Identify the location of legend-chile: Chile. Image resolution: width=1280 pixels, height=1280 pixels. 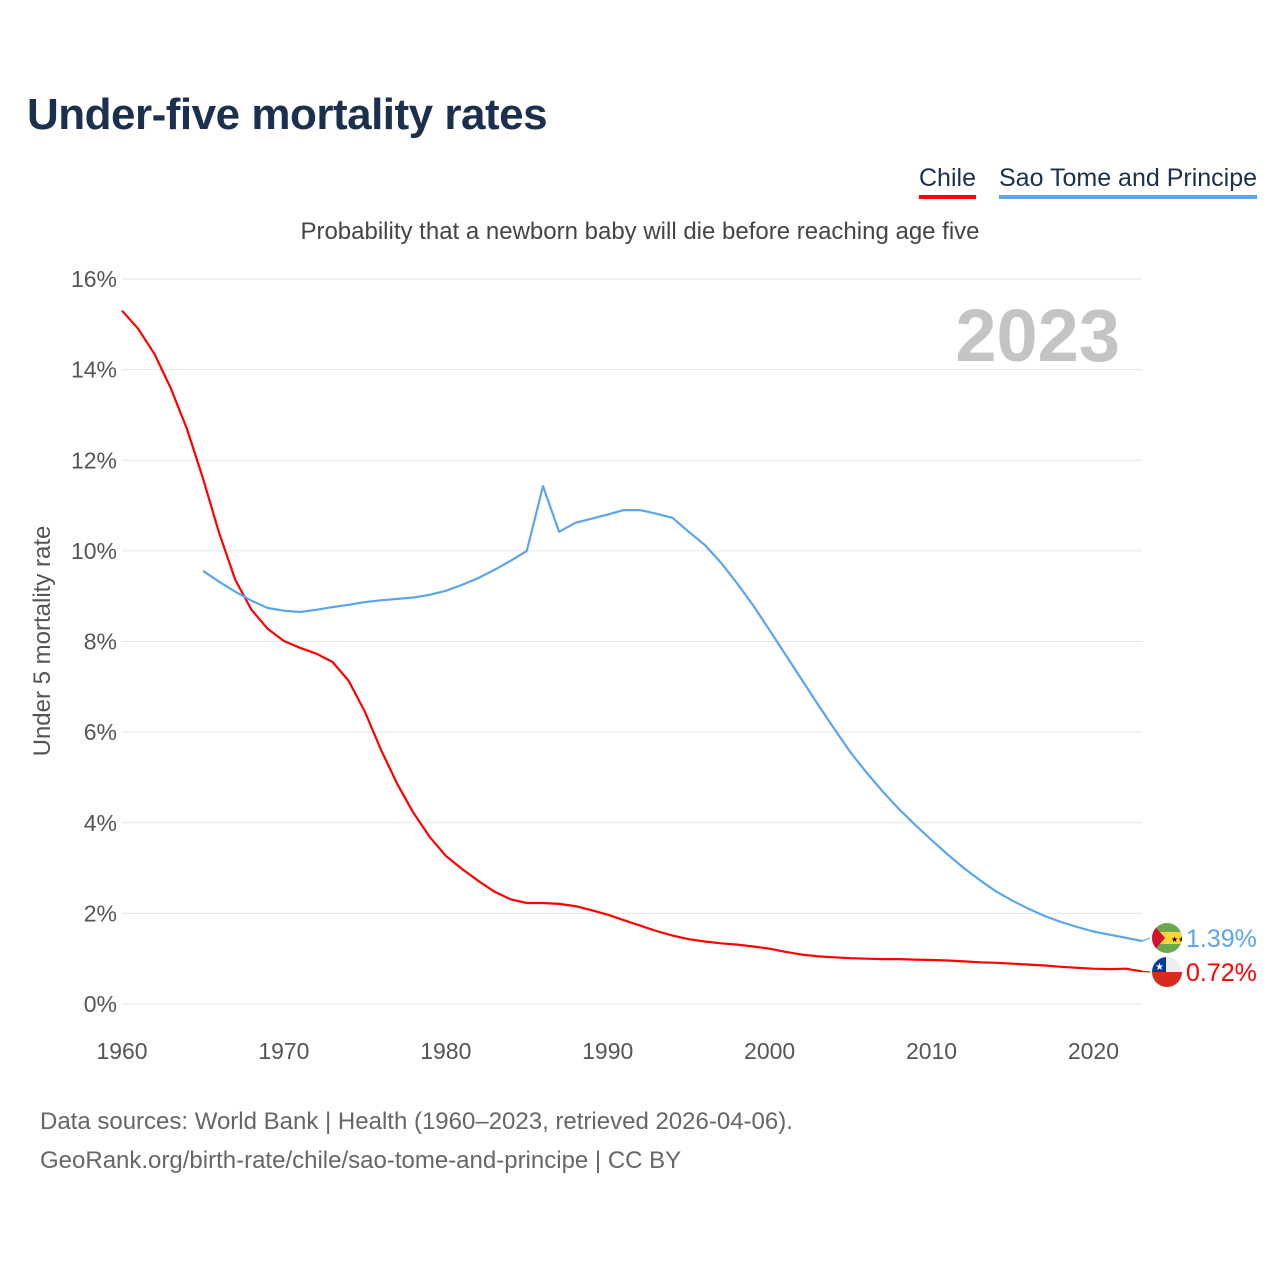
(947, 181).